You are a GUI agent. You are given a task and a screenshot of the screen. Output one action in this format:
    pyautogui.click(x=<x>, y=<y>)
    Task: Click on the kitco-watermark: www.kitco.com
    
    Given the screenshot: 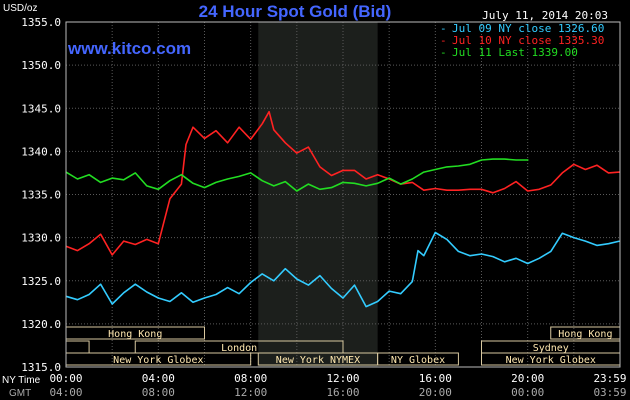 What is the action you would take?
    pyautogui.click(x=129, y=48)
    